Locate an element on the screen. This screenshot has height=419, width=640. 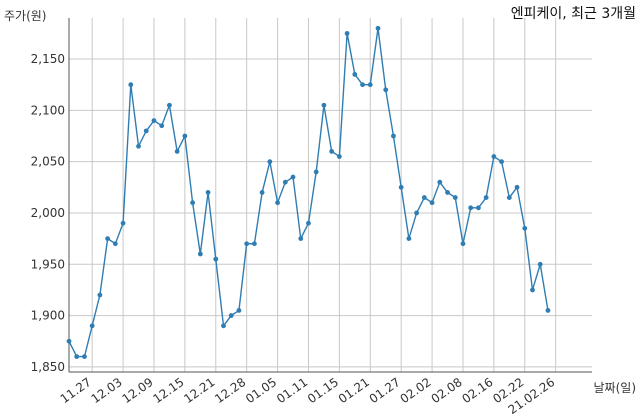
x-tick-label: 01.11 is located at coordinates (292, 390).